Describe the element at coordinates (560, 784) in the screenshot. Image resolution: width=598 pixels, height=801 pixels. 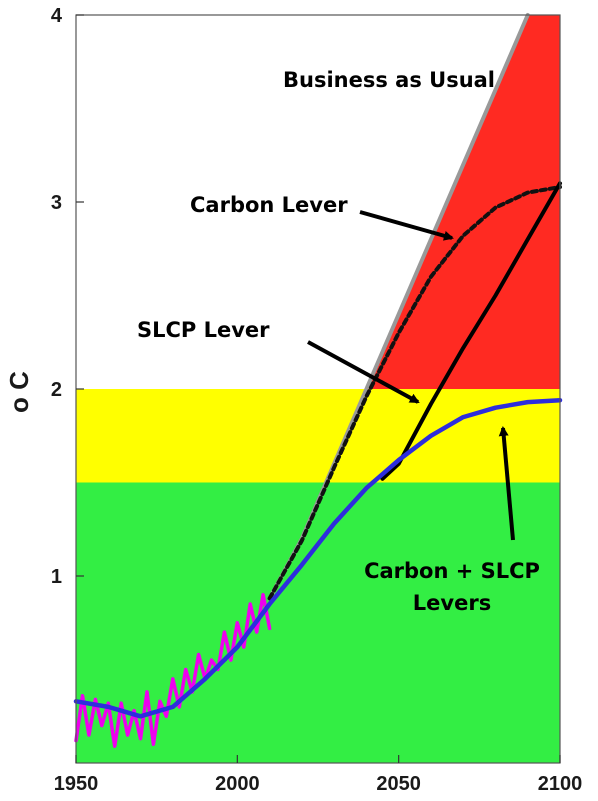
I see `x-tick-label-2100: 2100` at that location.